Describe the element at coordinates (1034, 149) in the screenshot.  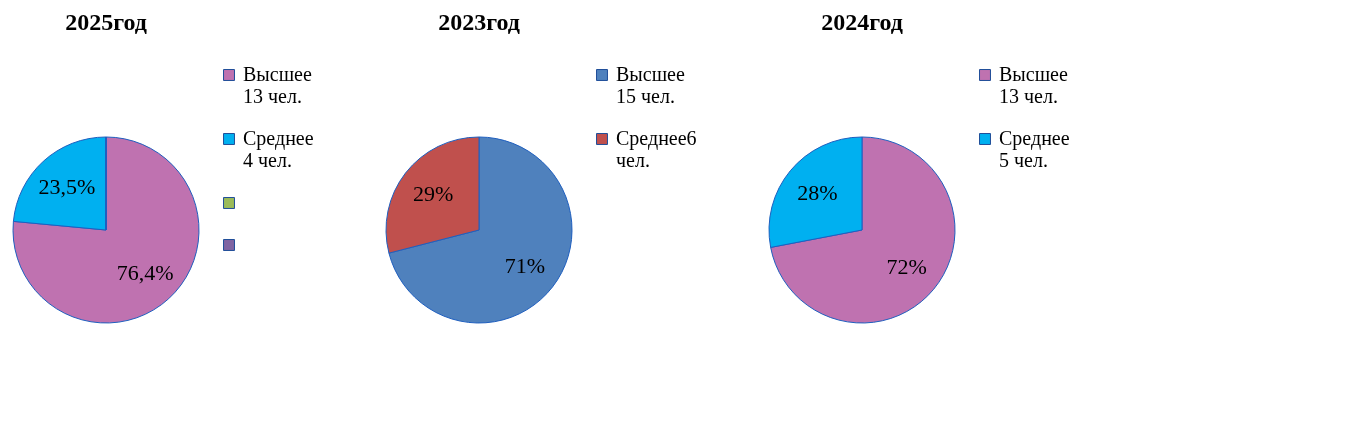
I see `legend-label: Среднее 5 чел.` at that location.